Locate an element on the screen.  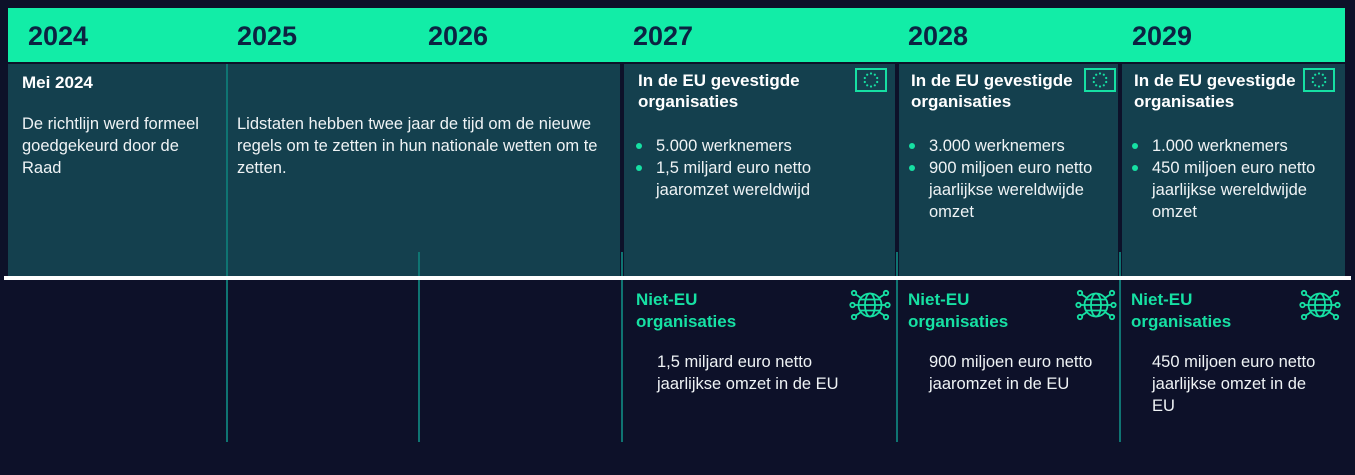
year-label-2024: 2024 is located at coordinates (58, 36).